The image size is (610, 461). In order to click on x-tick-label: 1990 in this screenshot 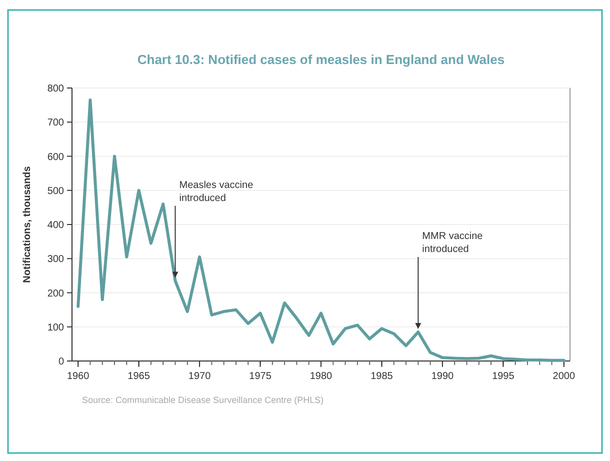, I will do `click(442, 376)`.